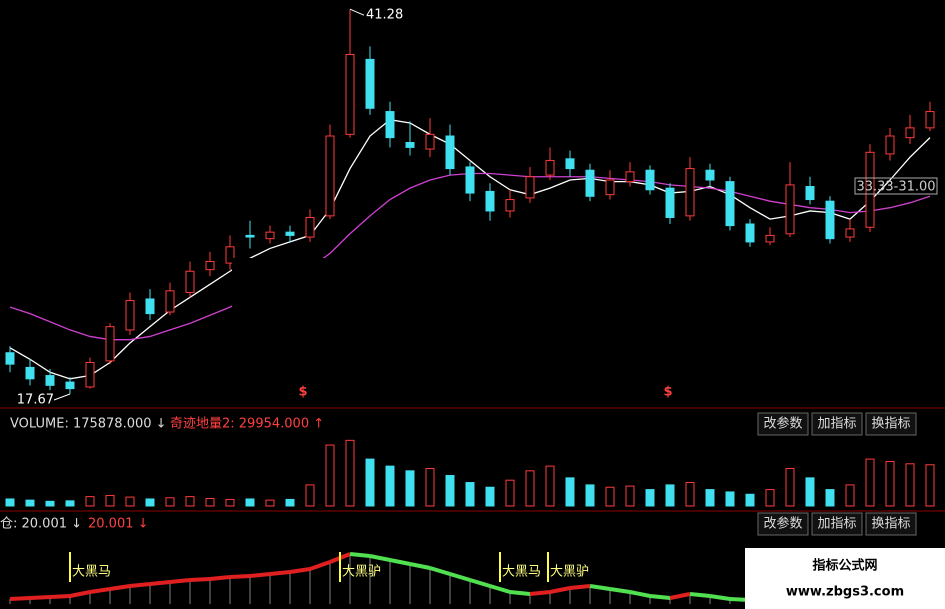 This screenshot has height=609, width=945. Describe the element at coordinates (118, 524) in the screenshot. I see `indicator-value: 20.001 ↓` at that location.